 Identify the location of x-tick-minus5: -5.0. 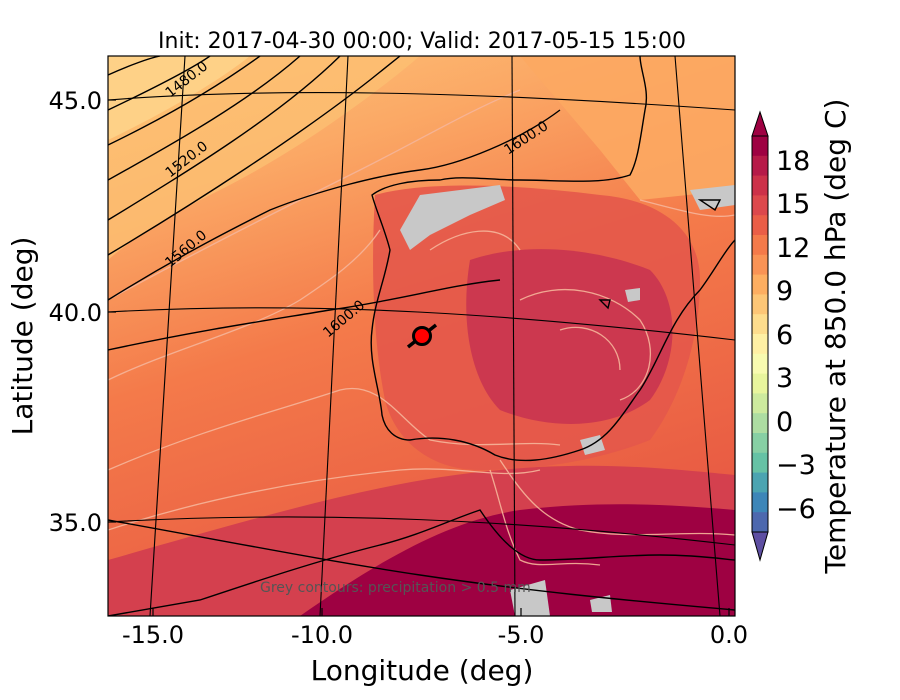
(521, 635).